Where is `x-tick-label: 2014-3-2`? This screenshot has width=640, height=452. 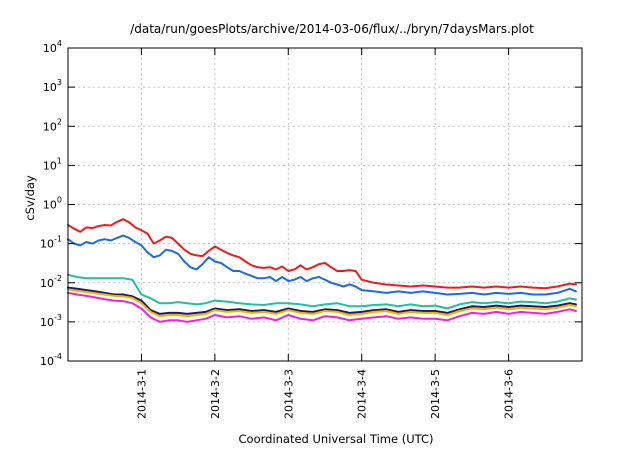
x-tick-label: 2014-3-2 is located at coordinates (215, 394).